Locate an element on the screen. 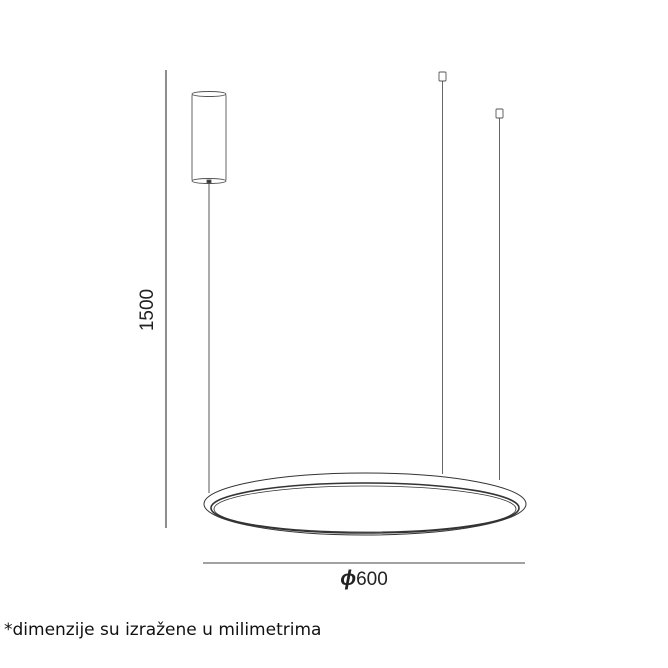  canopy is located at coordinates (209, 137).